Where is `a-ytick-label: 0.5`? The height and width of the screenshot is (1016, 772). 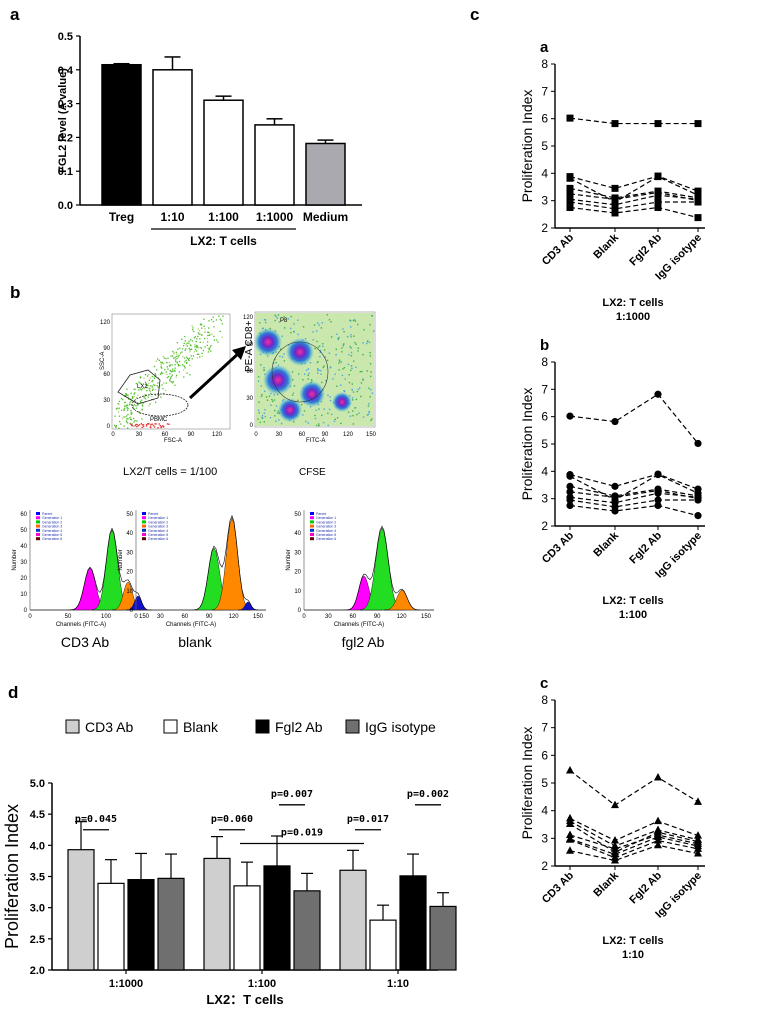
a-ytick-label: 0.5 is located at coordinates (65, 37).